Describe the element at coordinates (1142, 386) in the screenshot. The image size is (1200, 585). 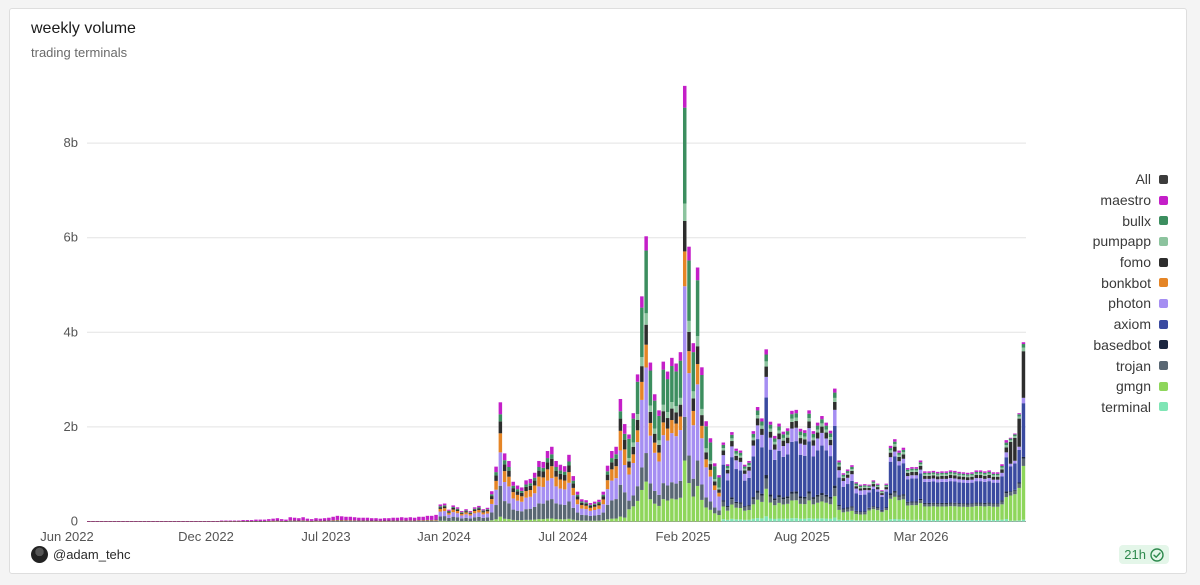
I see `legend-item-gmgn: gmgn` at that location.